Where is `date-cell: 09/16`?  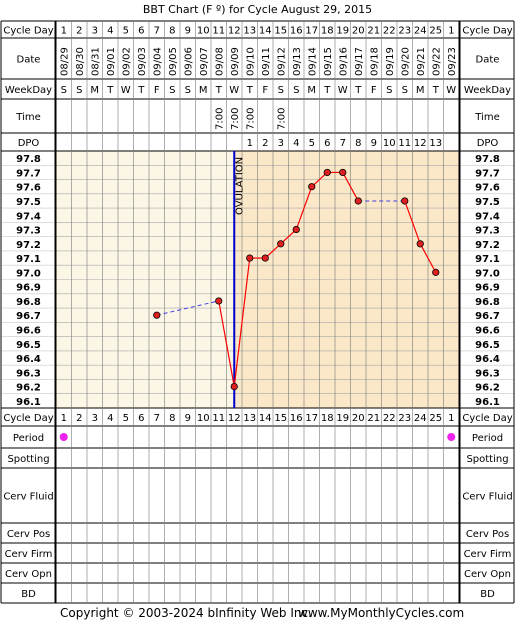
date-cell: 09/16 is located at coordinates (343, 61).